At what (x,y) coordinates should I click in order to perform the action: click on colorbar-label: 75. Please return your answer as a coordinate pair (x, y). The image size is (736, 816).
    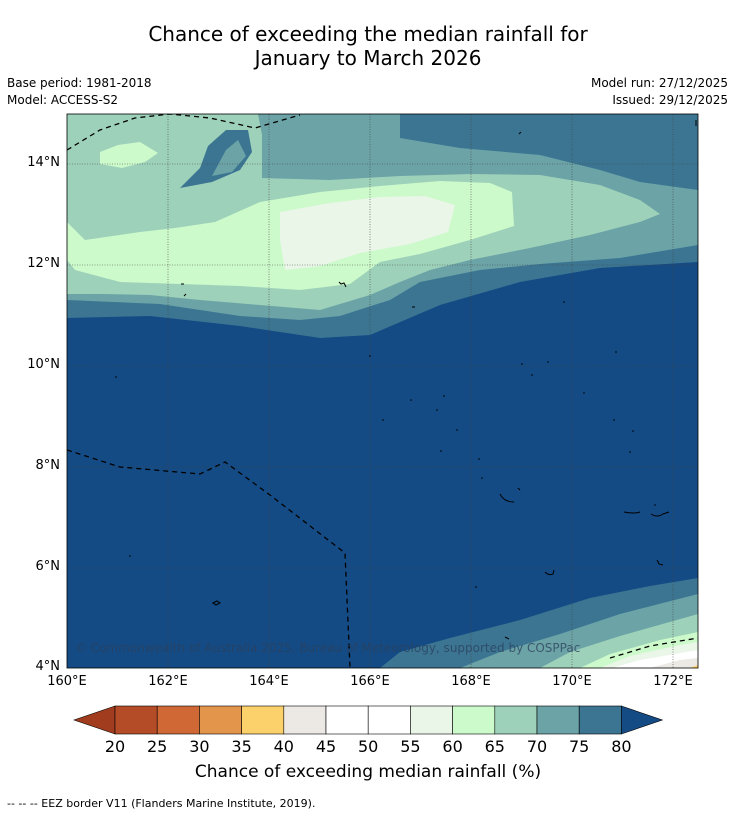
    Looking at the image, I should click on (579, 746).